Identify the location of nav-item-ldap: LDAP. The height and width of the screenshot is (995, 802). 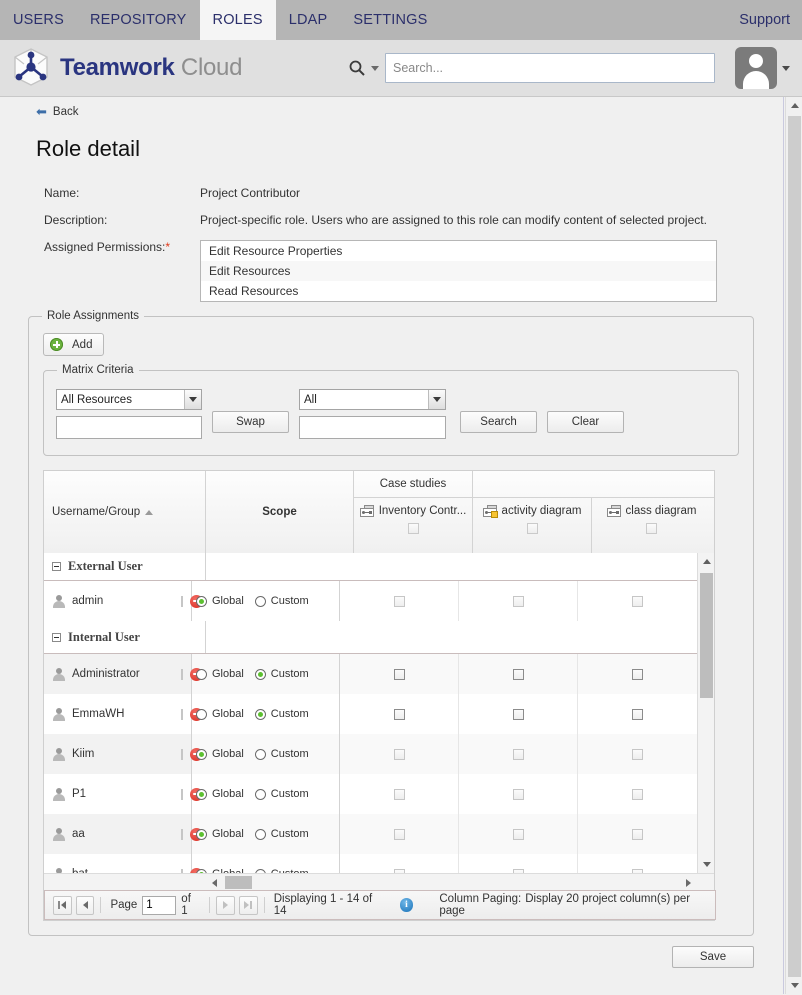
(308, 20).